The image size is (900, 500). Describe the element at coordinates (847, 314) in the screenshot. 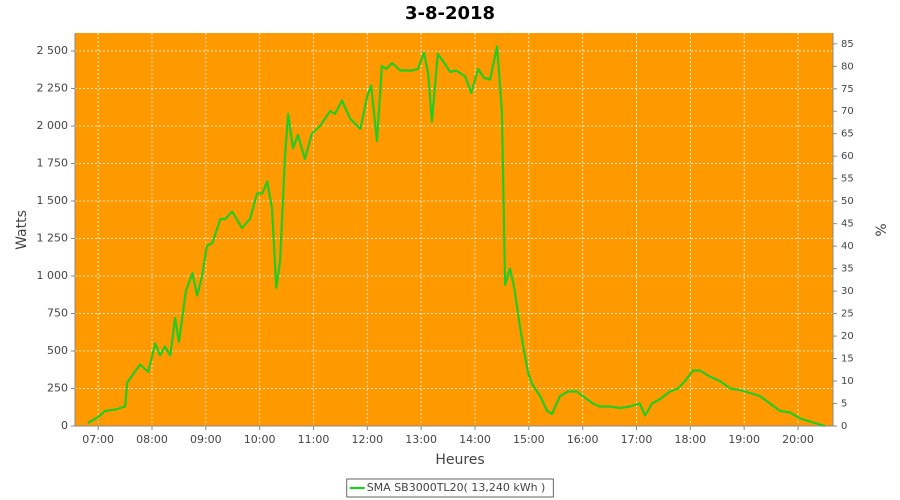

I see `y2-tick-label: 25` at that location.